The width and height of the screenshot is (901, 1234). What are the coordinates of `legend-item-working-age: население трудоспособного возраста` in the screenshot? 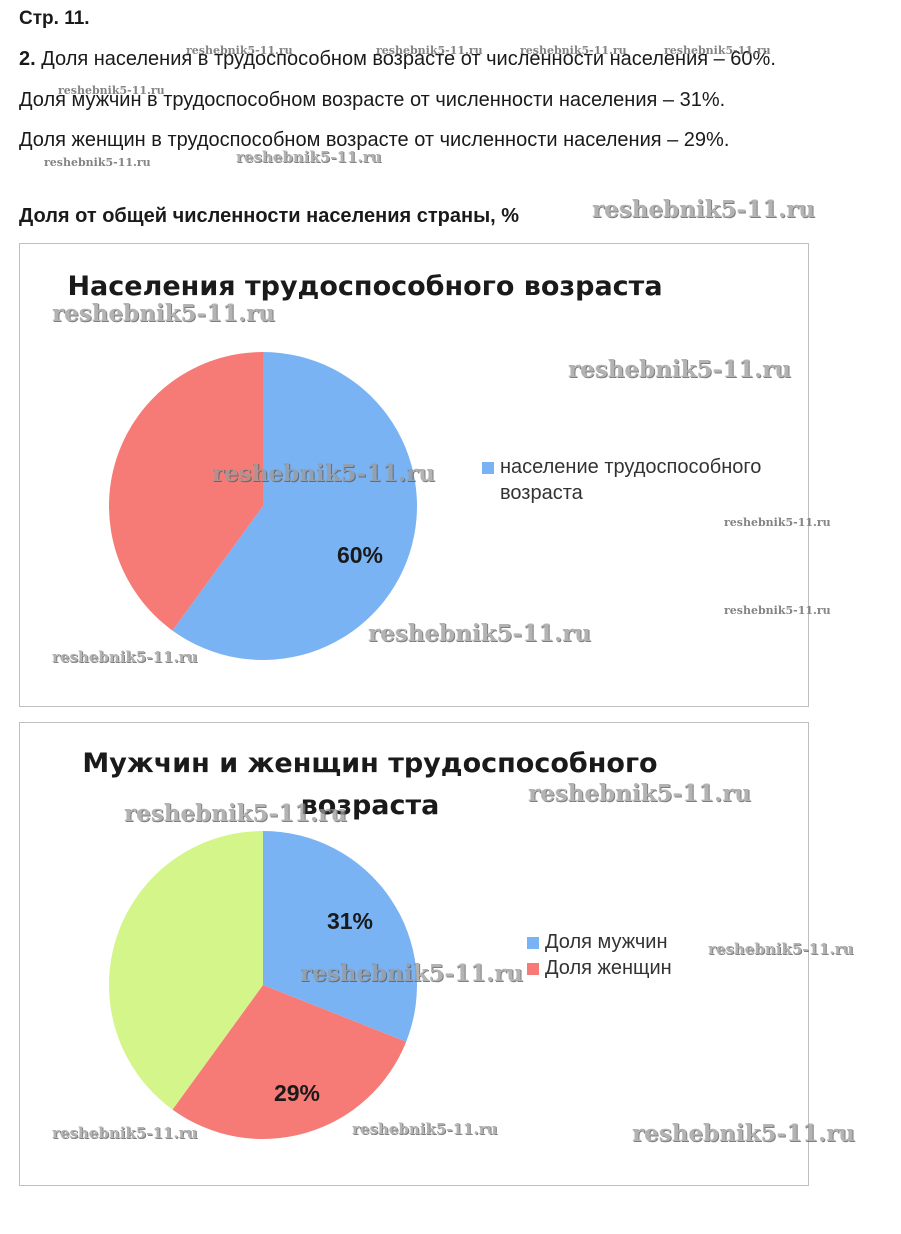 It's located at (642, 480).